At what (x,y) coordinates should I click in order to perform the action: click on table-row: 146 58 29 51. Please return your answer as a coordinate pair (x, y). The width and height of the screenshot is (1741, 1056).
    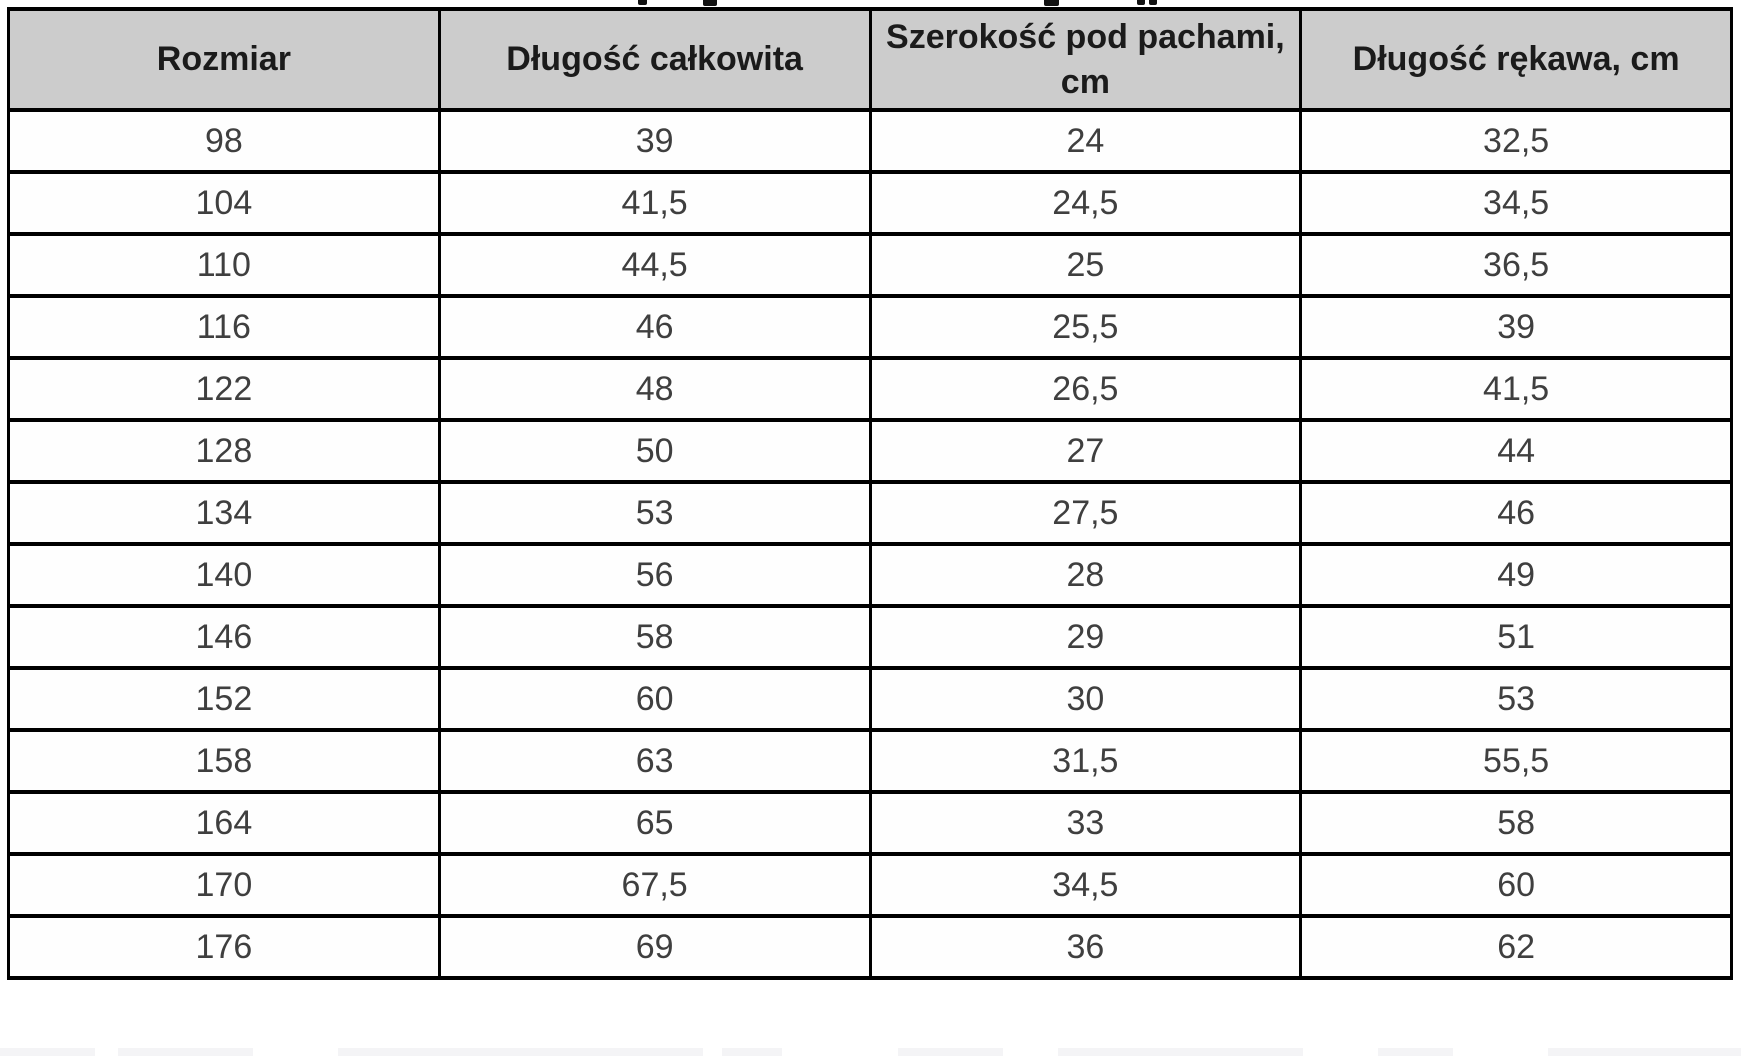
    Looking at the image, I should click on (870, 637).